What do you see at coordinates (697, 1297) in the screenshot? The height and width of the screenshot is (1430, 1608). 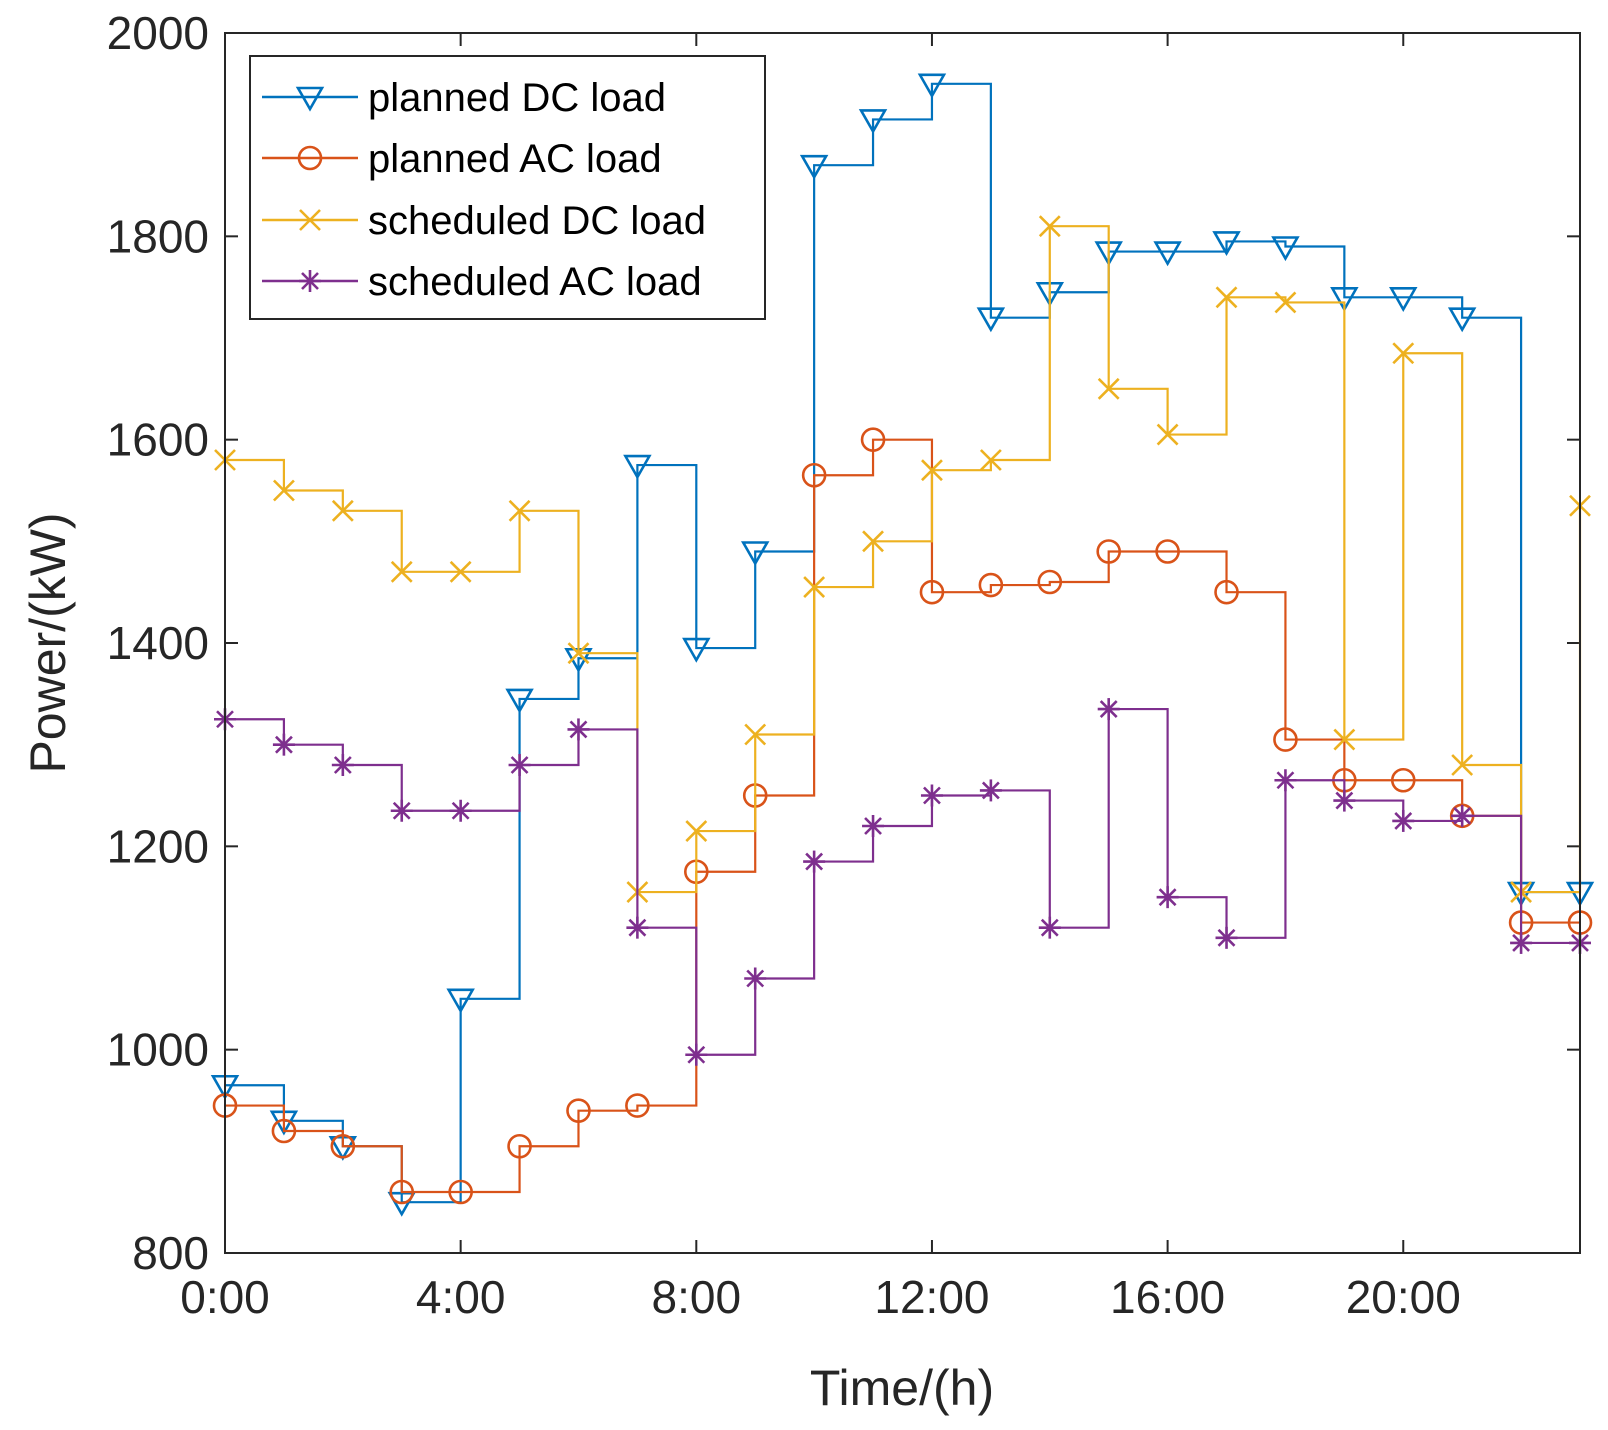 I see `x-tick-label: 8:00` at bounding box center [697, 1297].